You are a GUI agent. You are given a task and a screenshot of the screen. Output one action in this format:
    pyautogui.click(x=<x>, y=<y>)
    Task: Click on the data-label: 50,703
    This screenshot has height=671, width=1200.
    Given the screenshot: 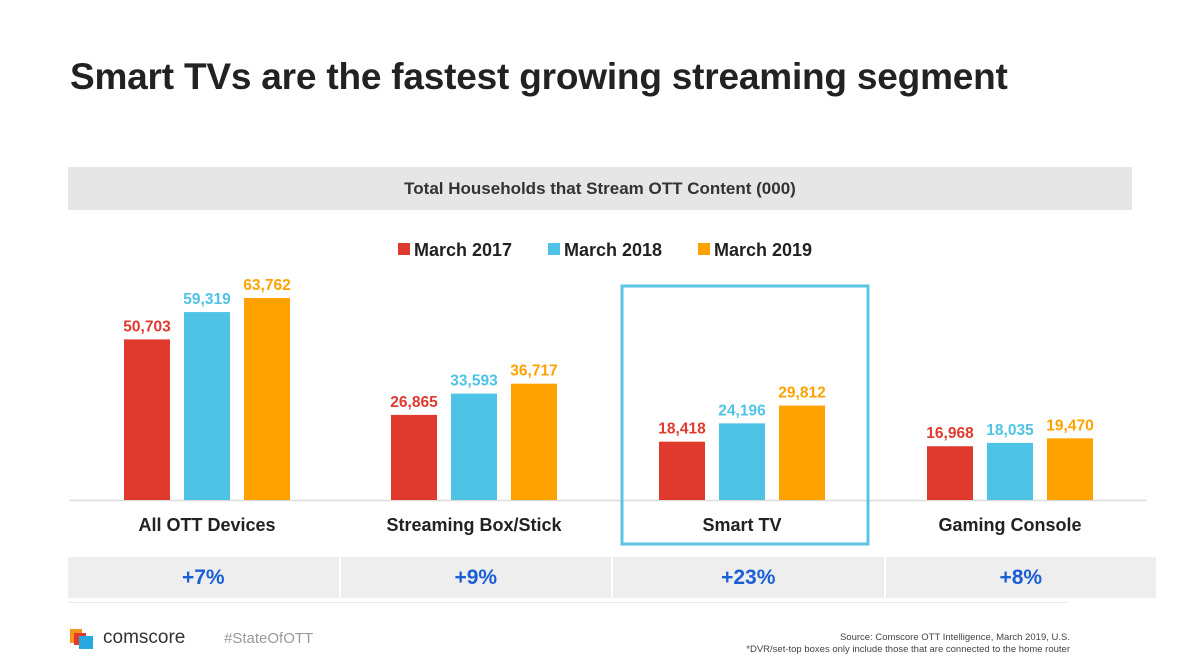 What is the action you would take?
    pyautogui.click(x=147, y=326)
    